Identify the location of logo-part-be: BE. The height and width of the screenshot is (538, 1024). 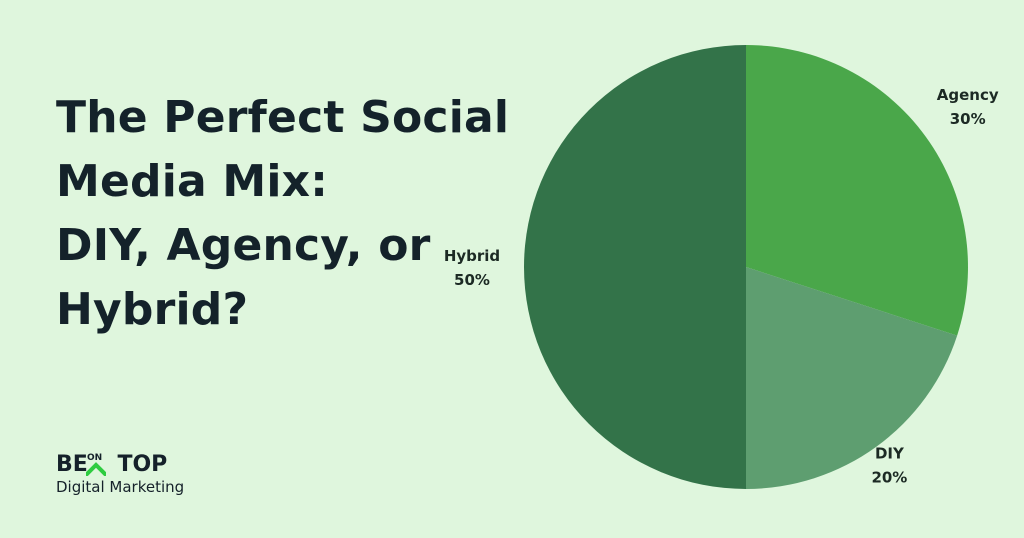
(72, 464).